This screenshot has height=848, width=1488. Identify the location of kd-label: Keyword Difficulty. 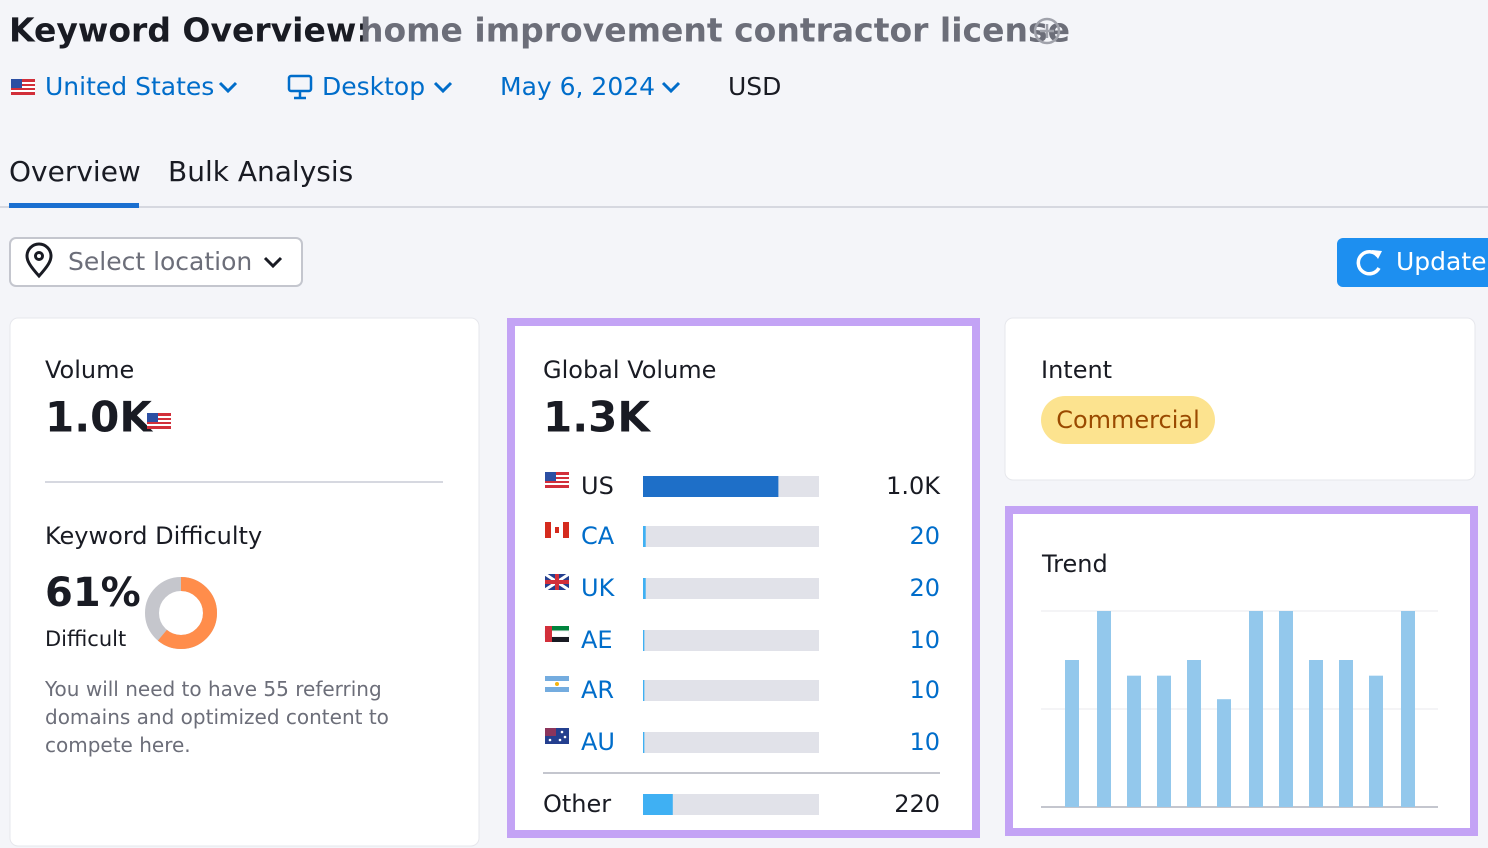
(153, 536).